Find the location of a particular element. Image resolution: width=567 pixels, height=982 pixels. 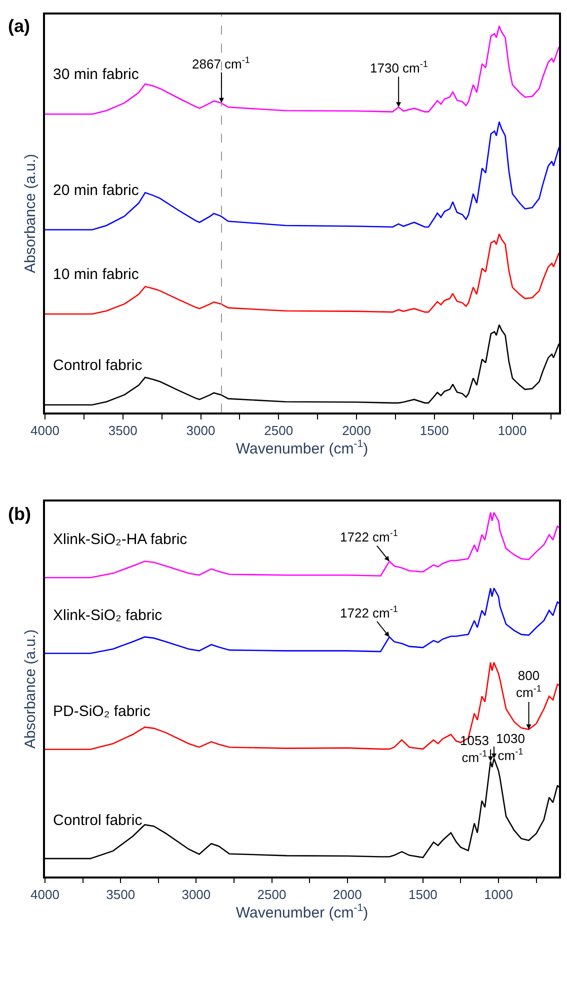

chart-title: (a) is located at coordinates (19, 26).